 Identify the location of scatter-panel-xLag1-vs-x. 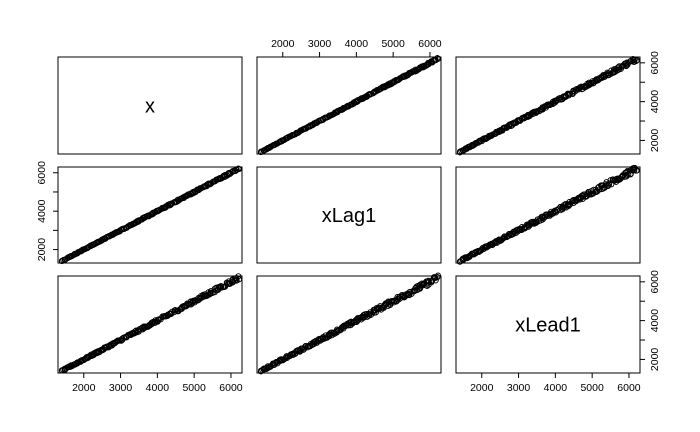
(150, 215).